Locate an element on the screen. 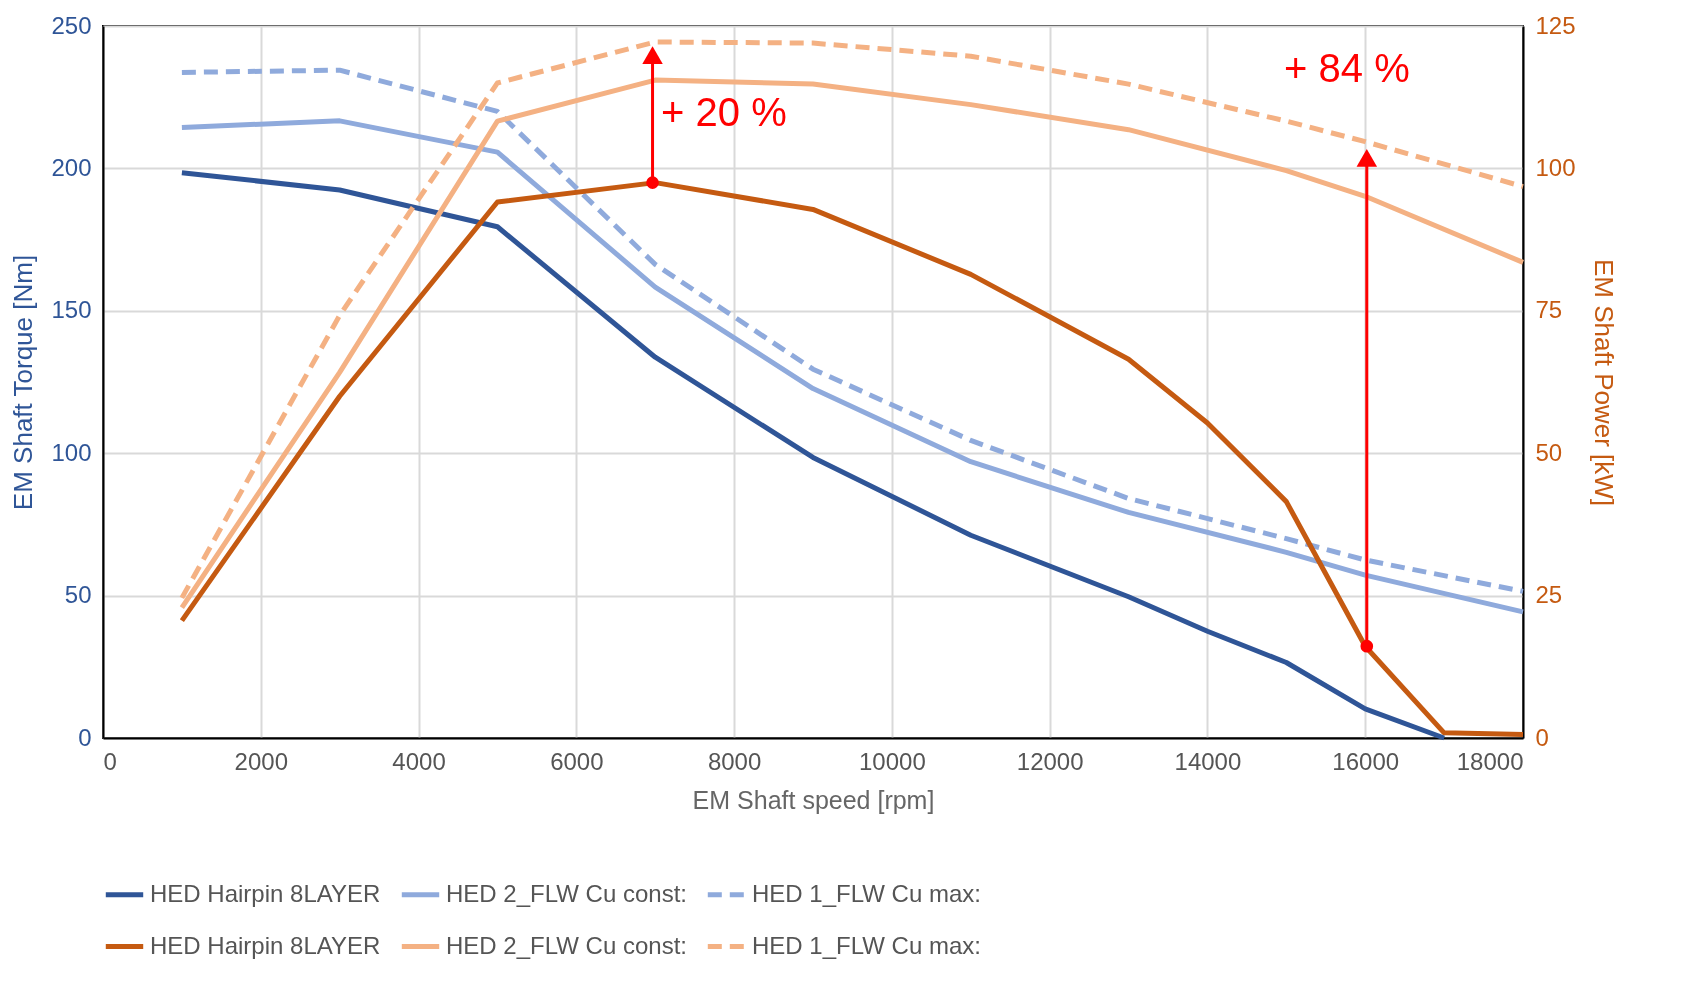 This screenshot has width=1698, height=996. y2-tick-label: 0 is located at coordinates (1542, 737).